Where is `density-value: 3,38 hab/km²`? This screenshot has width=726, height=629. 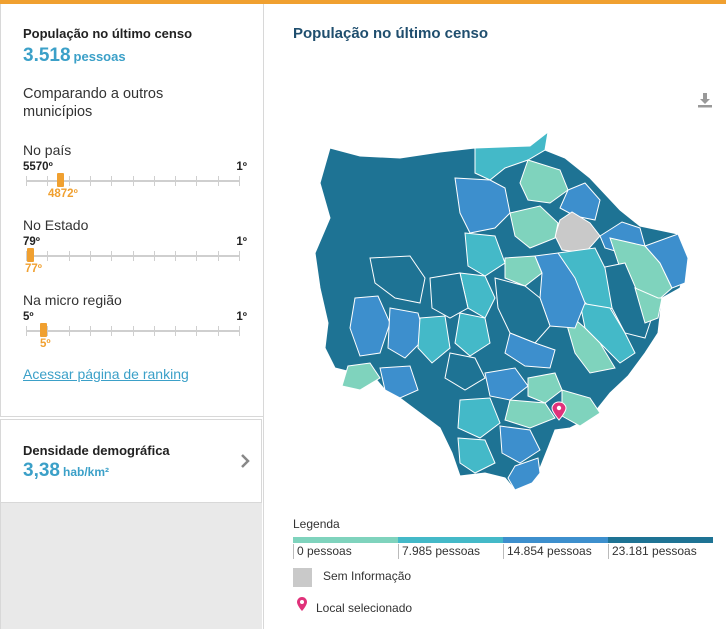
density-value: 3,38 hab/km² is located at coordinates (66, 471).